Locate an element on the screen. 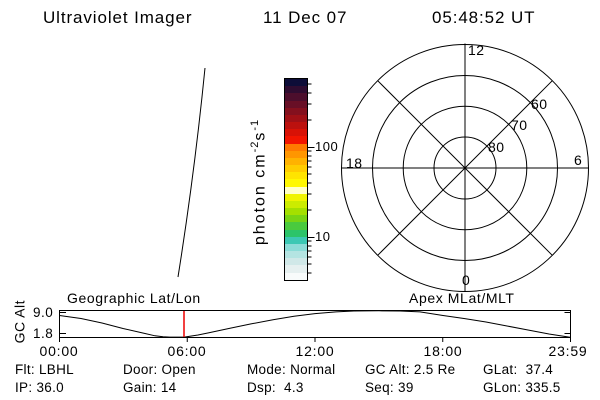 This screenshot has height=400, width=600. colorbar-unit-label: photon cm-2s-1 is located at coordinates (259, 182).